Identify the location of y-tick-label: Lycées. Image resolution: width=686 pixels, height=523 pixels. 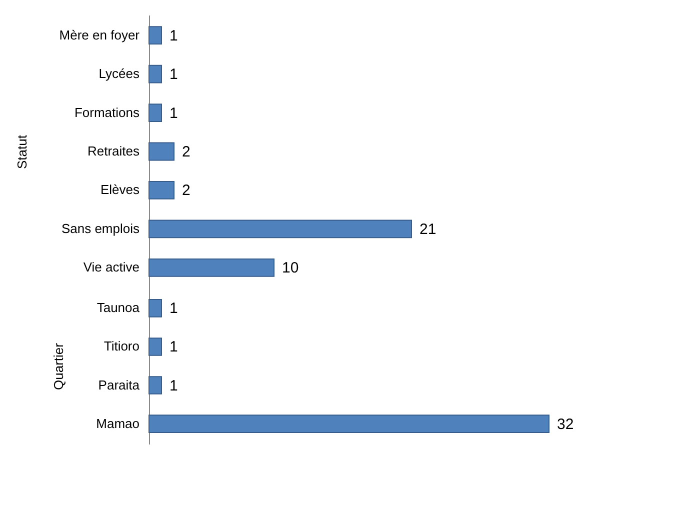
(119, 74).